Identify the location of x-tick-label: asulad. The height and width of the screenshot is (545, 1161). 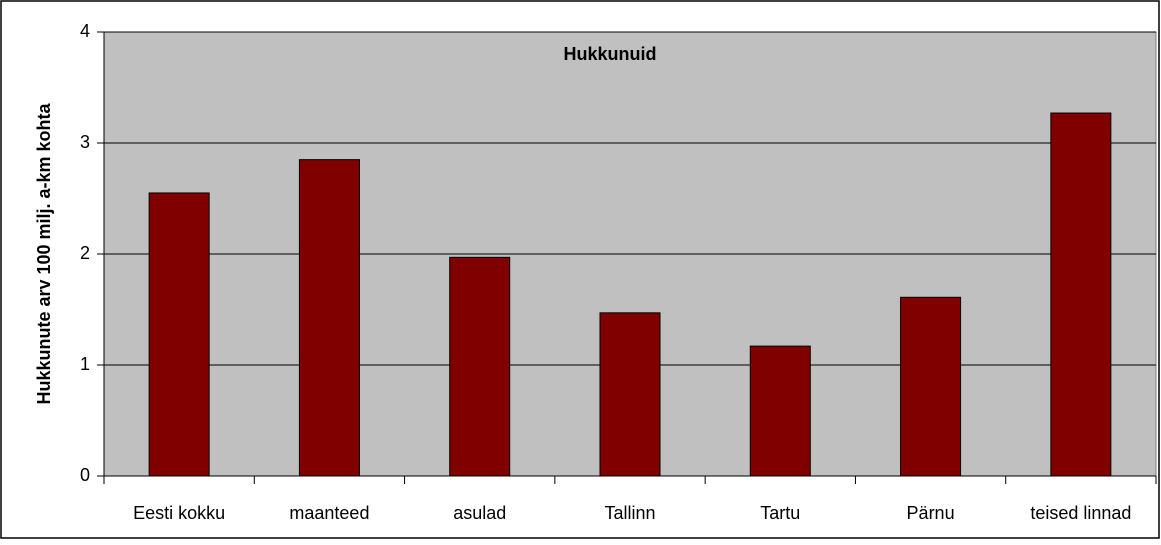
(479, 513).